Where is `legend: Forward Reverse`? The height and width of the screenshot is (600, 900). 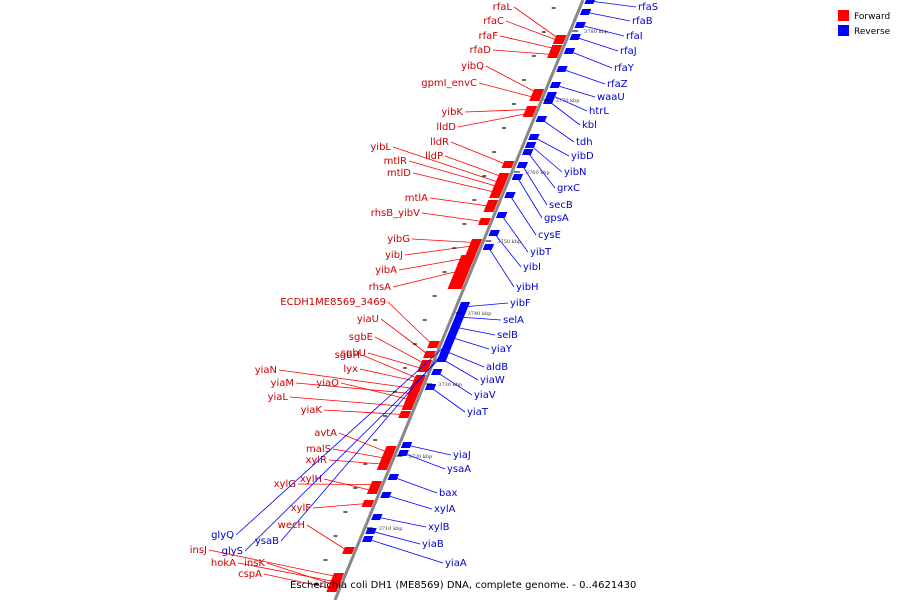 legend: Forward Reverse is located at coordinates (864, 23).